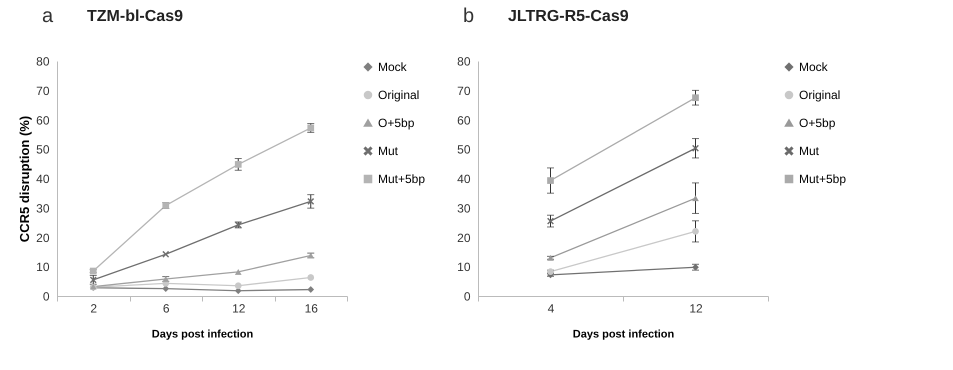 The image size is (953, 370). I want to click on x-tick-label: 4, so click(551, 309).